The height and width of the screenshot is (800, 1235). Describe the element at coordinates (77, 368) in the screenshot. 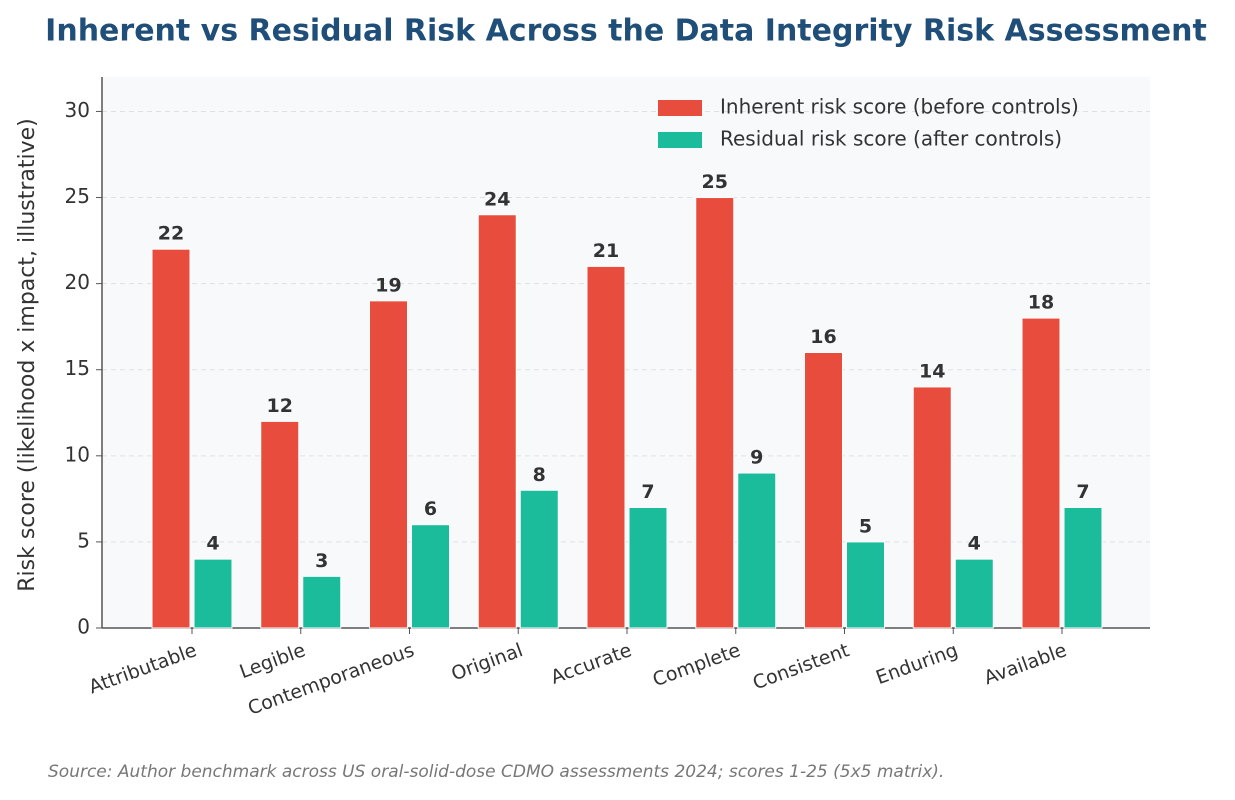

I see `y-tick-label: 15` at that location.